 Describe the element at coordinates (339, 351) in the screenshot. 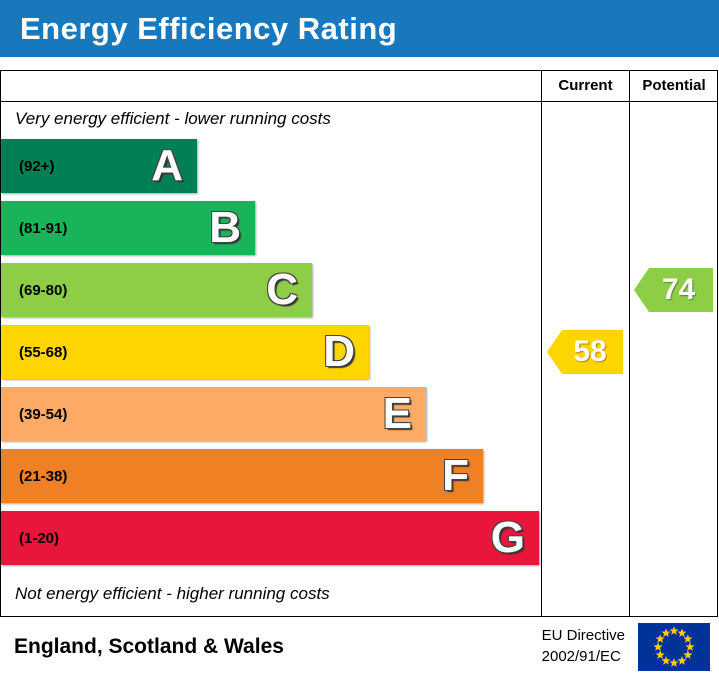

I see `band-d-letter: D` at that location.